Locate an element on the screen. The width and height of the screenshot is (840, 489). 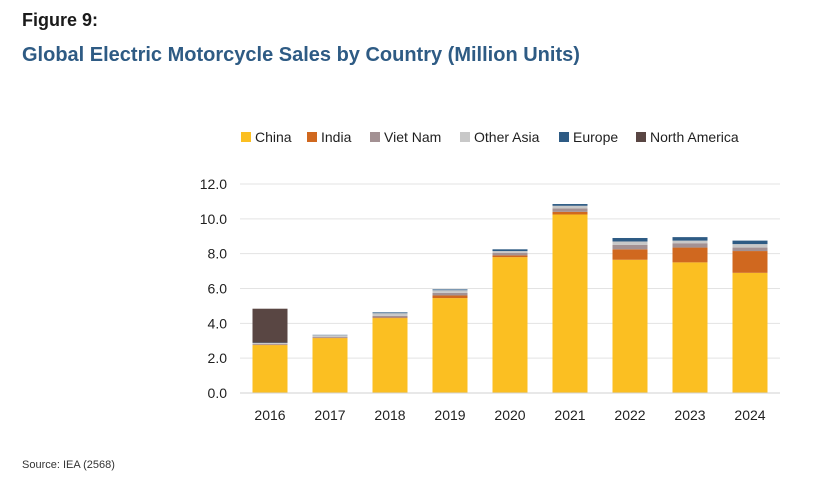
legend-label: Europe is located at coordinates (595, 137).